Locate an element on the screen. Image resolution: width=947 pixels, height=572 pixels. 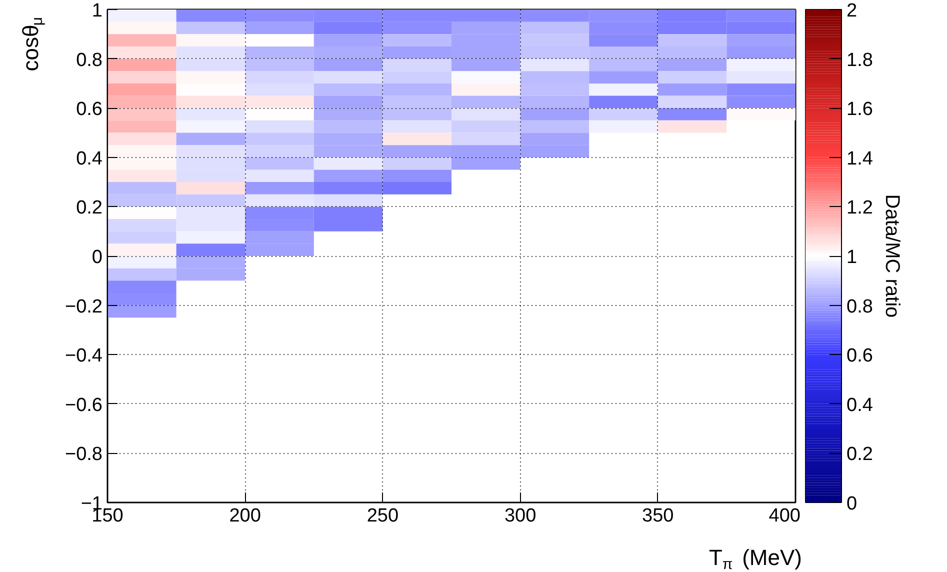
x-tick-label: 250 is located at coordinates (382, 516).